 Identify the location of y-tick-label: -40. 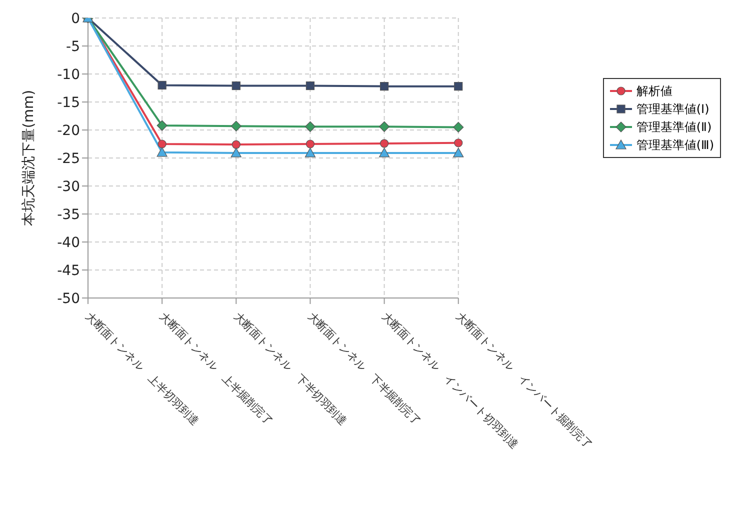
(68, 242).